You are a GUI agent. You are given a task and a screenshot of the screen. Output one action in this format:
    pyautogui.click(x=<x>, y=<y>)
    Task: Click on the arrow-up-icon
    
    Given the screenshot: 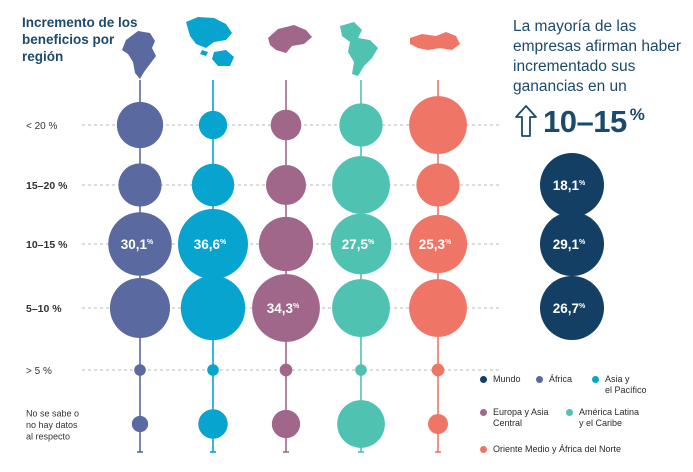 What is the action you would take?
    pyautogui.click(x=526, y=121)
    